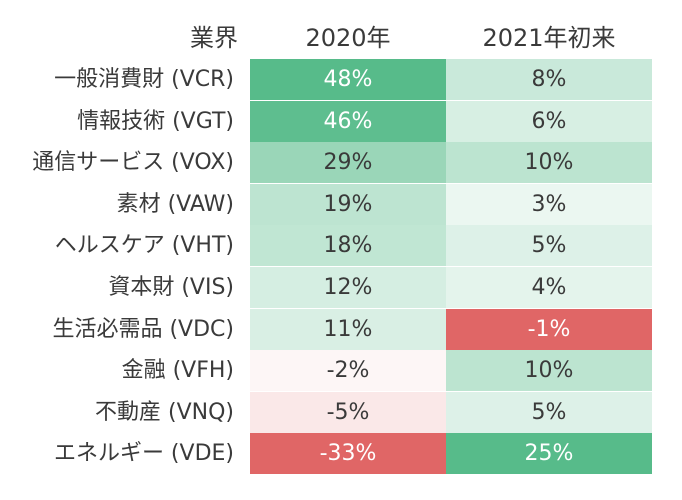 The image size is (682, 500). Describe the element at coordinates (144, 246) in the screenshot. I see `sector-label: ヘルスケア (VHT)` at that location.